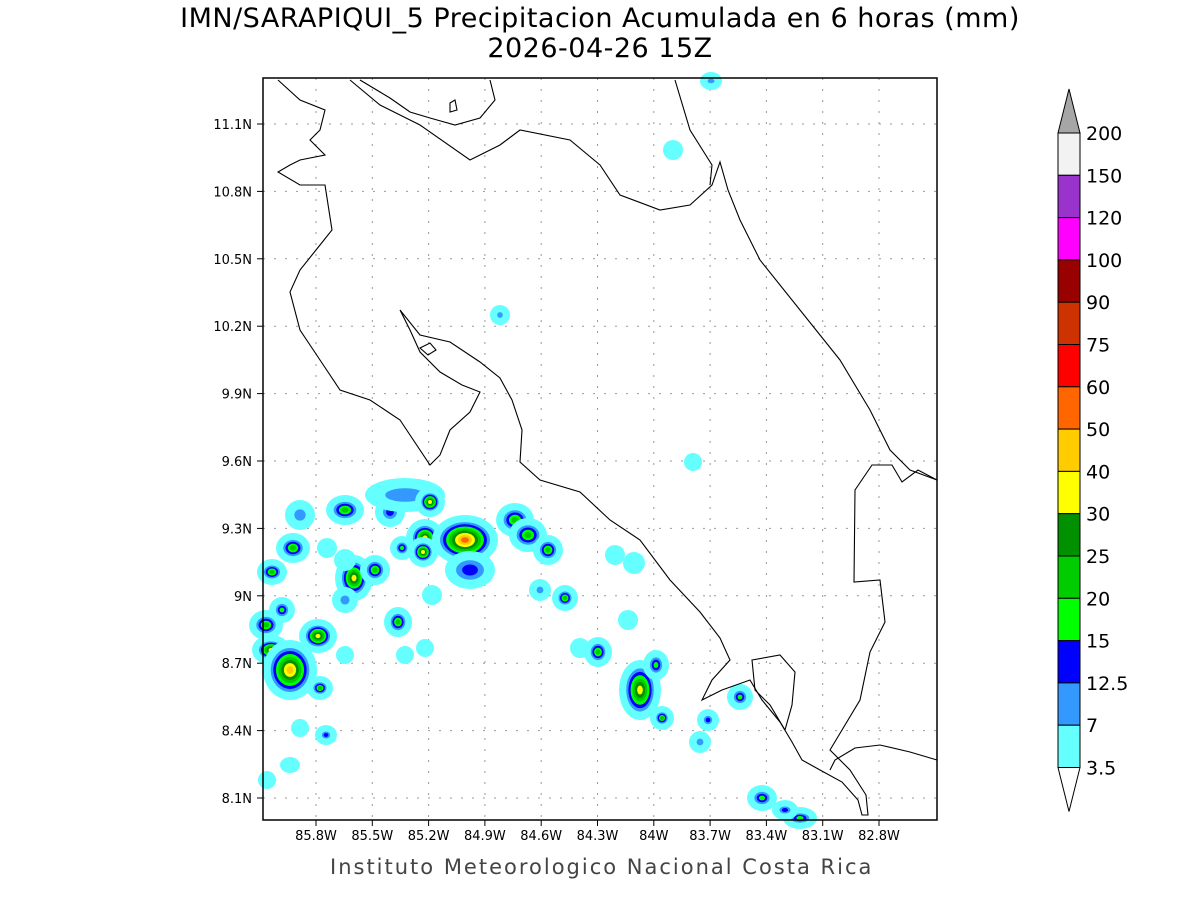 The image size is (1200, 900). What do you see at coordinates (654, 836) in the screenshot?
I see `lon-tick-label: 84W` at bounding box center [654, 836].